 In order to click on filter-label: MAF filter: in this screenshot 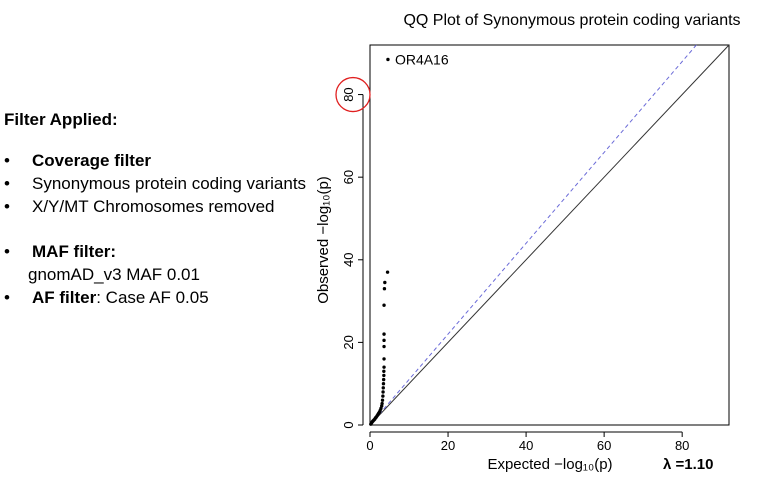, I will do `click(74, 251)`.